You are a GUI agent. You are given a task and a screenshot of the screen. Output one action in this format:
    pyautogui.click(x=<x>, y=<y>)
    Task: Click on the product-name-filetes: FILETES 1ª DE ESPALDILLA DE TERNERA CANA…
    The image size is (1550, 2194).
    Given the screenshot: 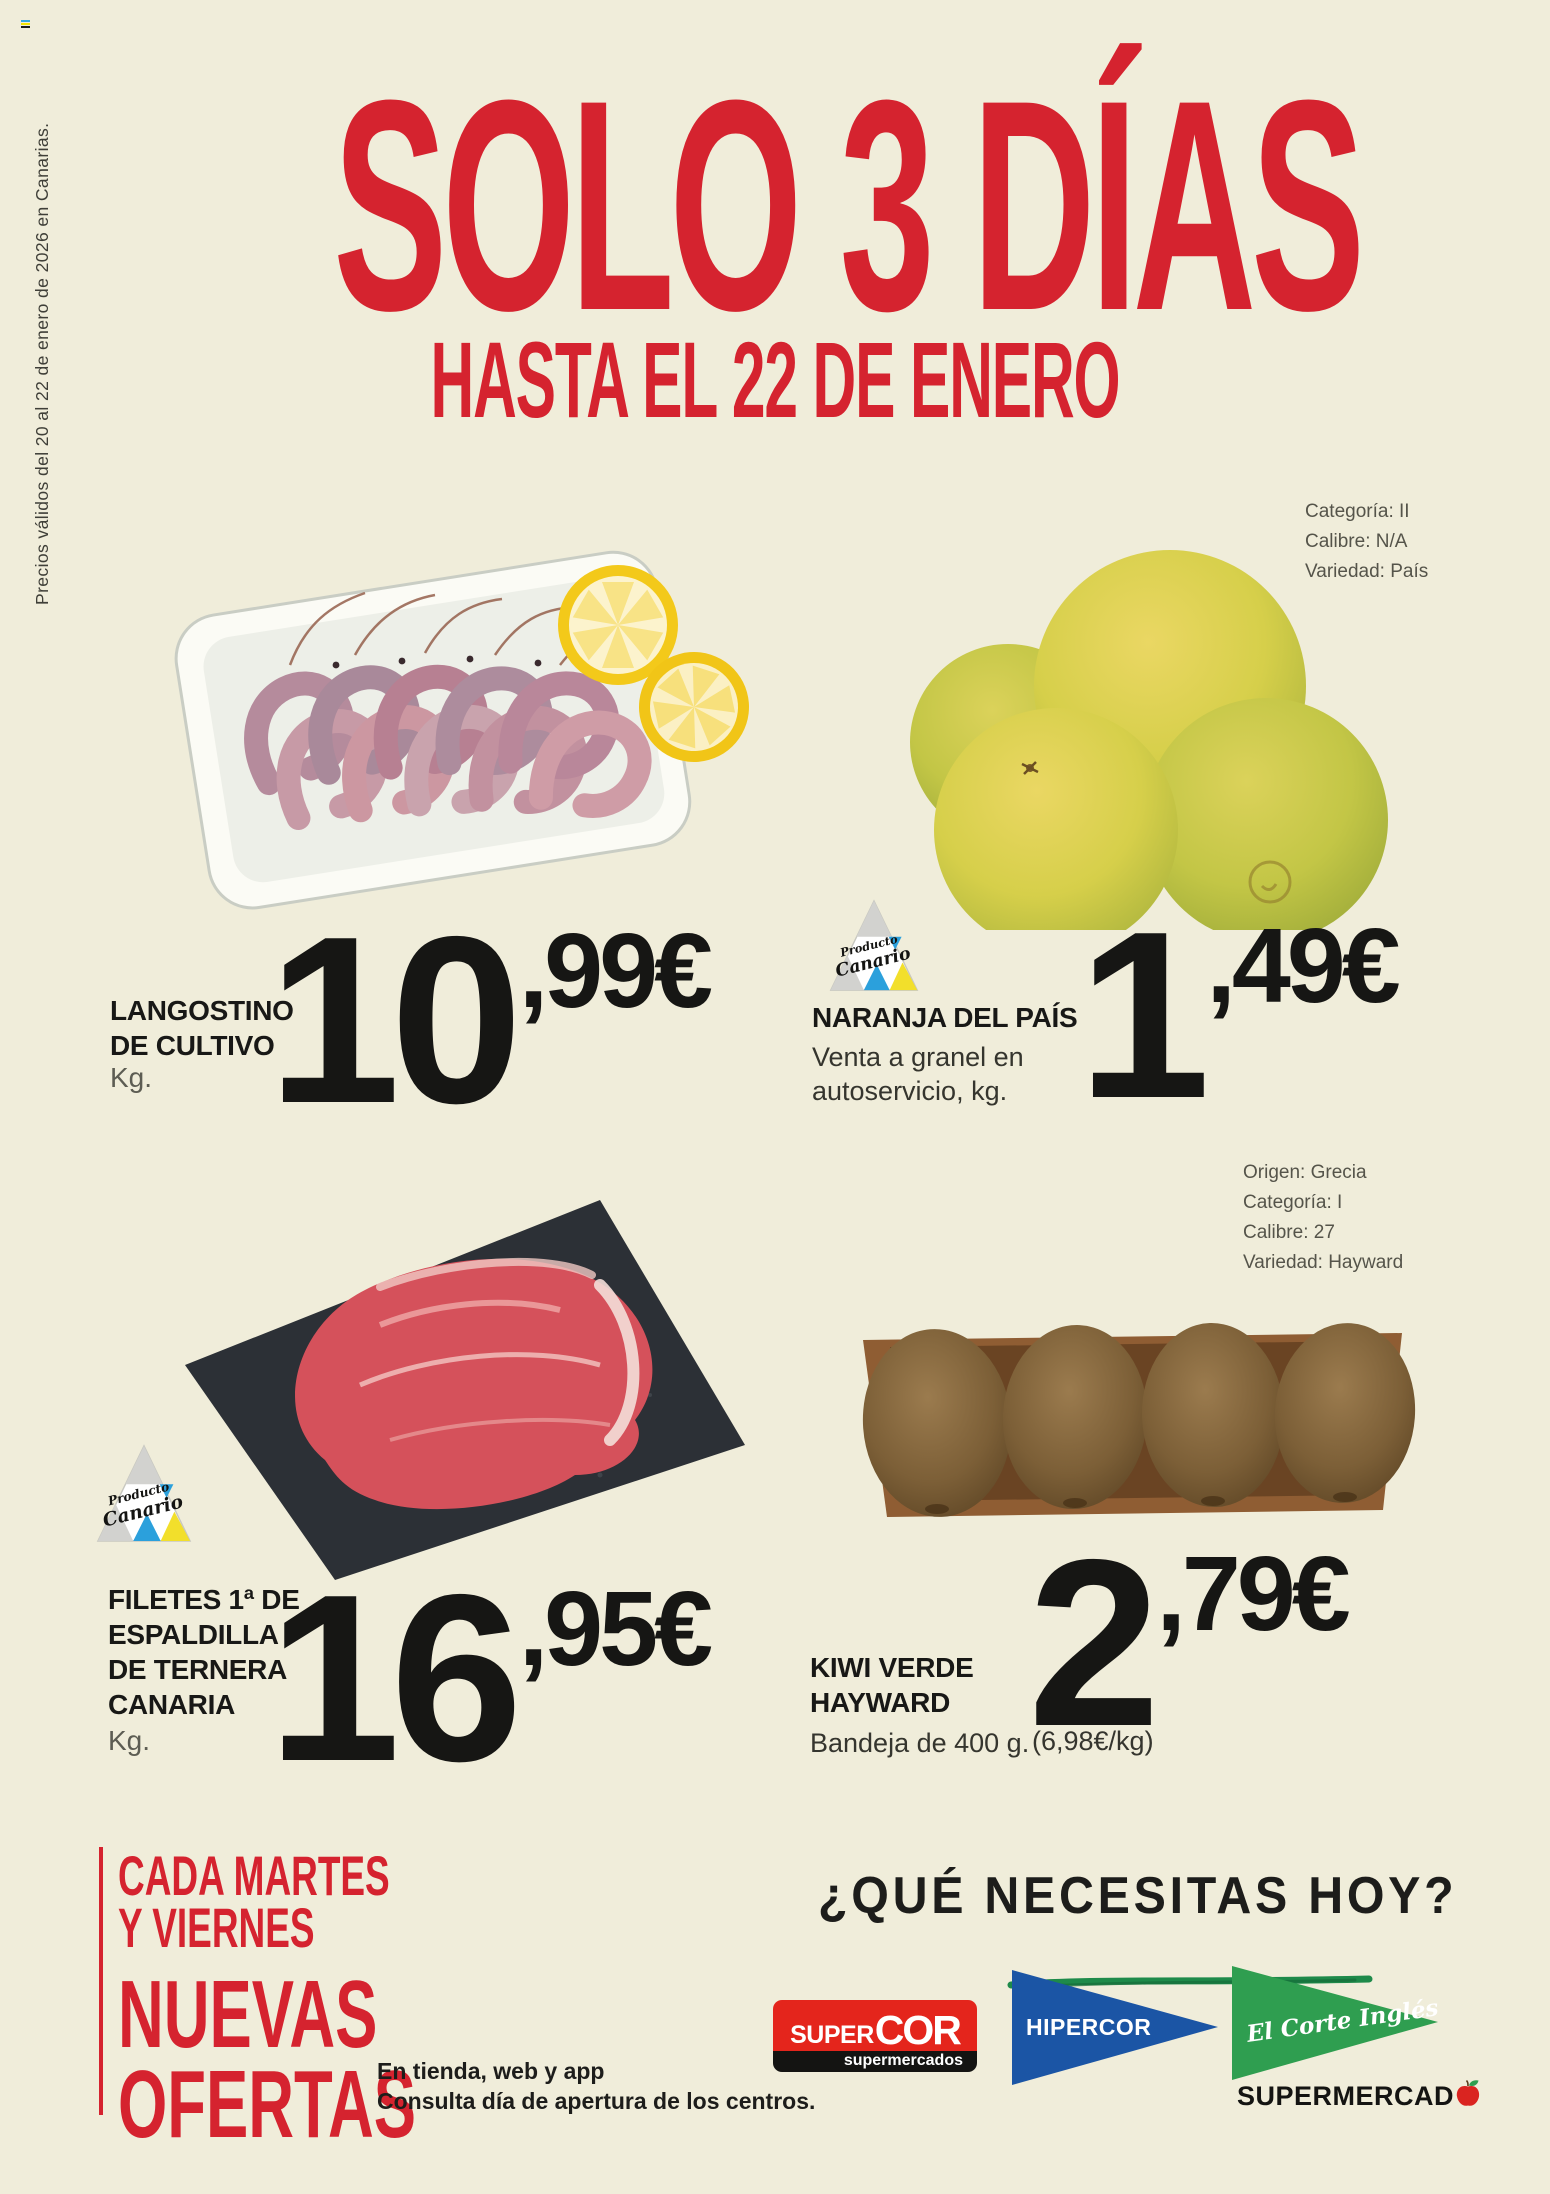 What is the action you would take?
    pyautogui.click(x=204, y=1652)
    